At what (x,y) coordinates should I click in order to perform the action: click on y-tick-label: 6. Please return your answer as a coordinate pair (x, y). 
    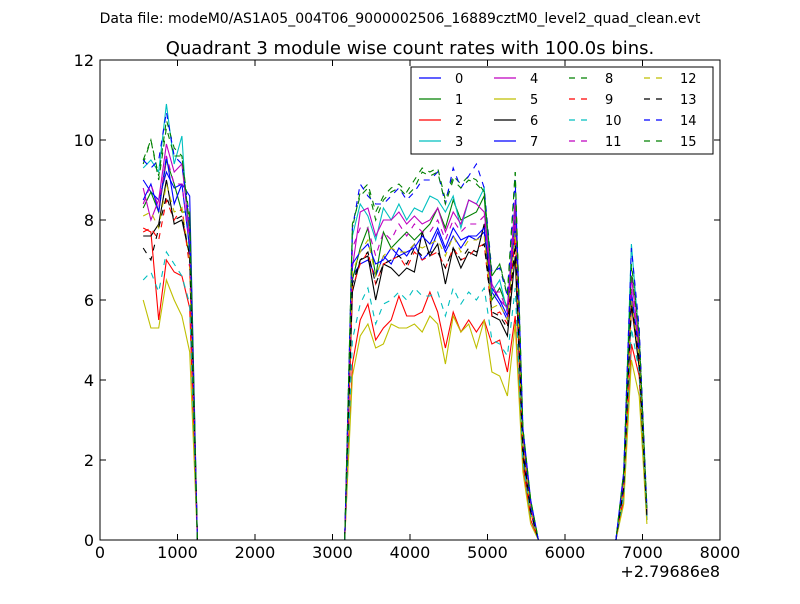
    Looking at the image, I should click on (89, 300).